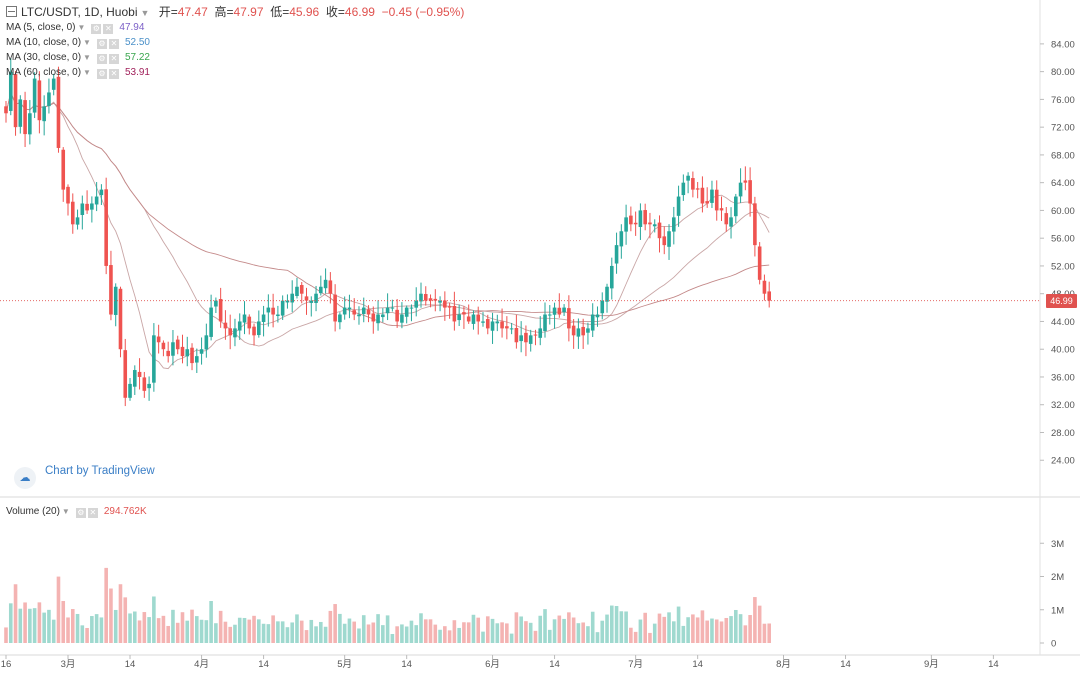 The height and width of the screenshot is (675, 1080). Describe the element at coordinates (44, 42) in the screenshot. I see `indicator-label: MA (10, close, 0)` at that location.